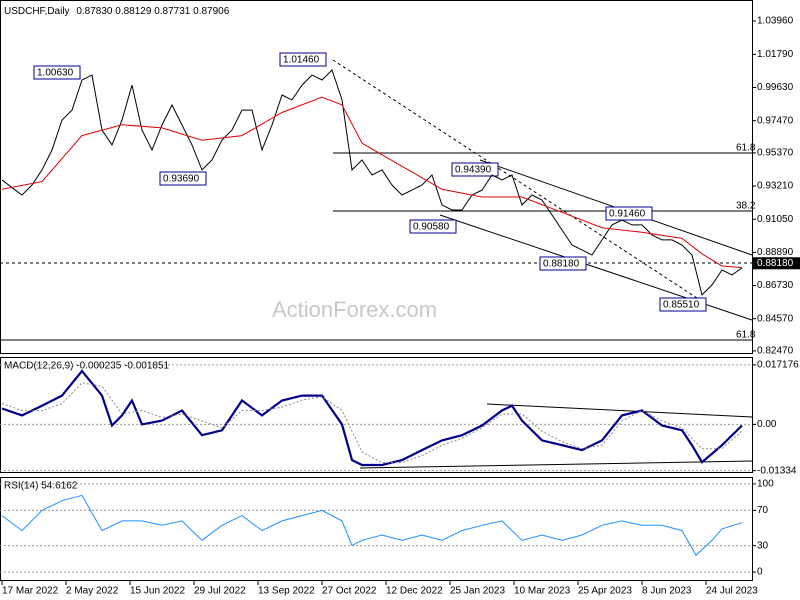 The height and width of the screenshot is (600, 800). I want to click on x-tick-label: 24 Jul 2023, so click(732, 591).